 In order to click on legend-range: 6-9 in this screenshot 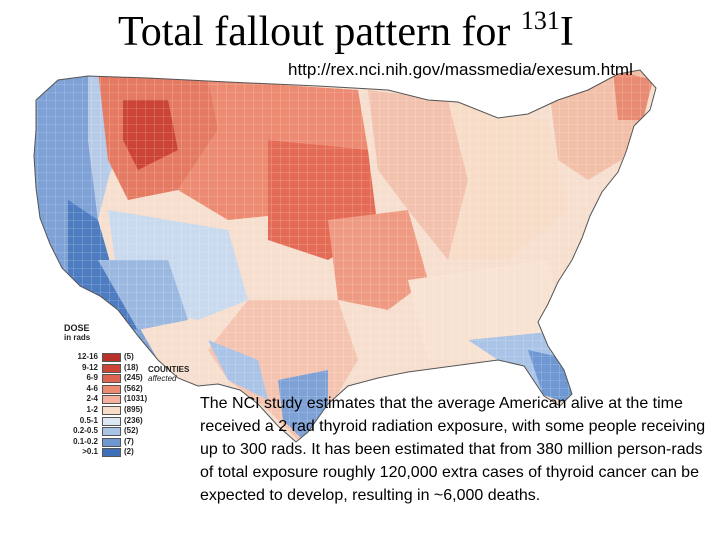, I will do `click(92, 378)`.